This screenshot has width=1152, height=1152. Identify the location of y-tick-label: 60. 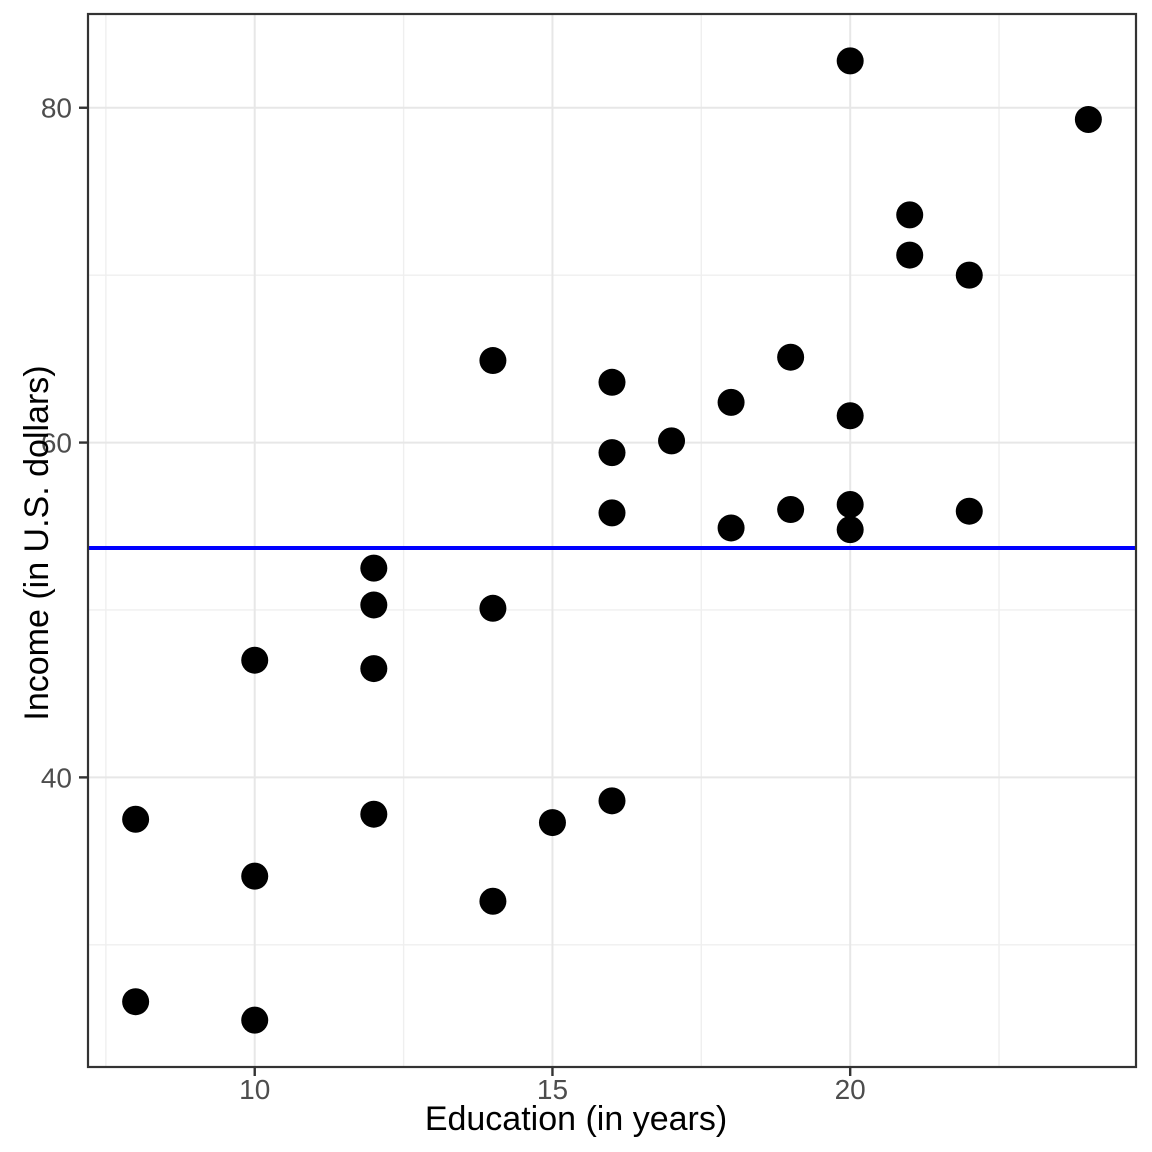
(56, 443).